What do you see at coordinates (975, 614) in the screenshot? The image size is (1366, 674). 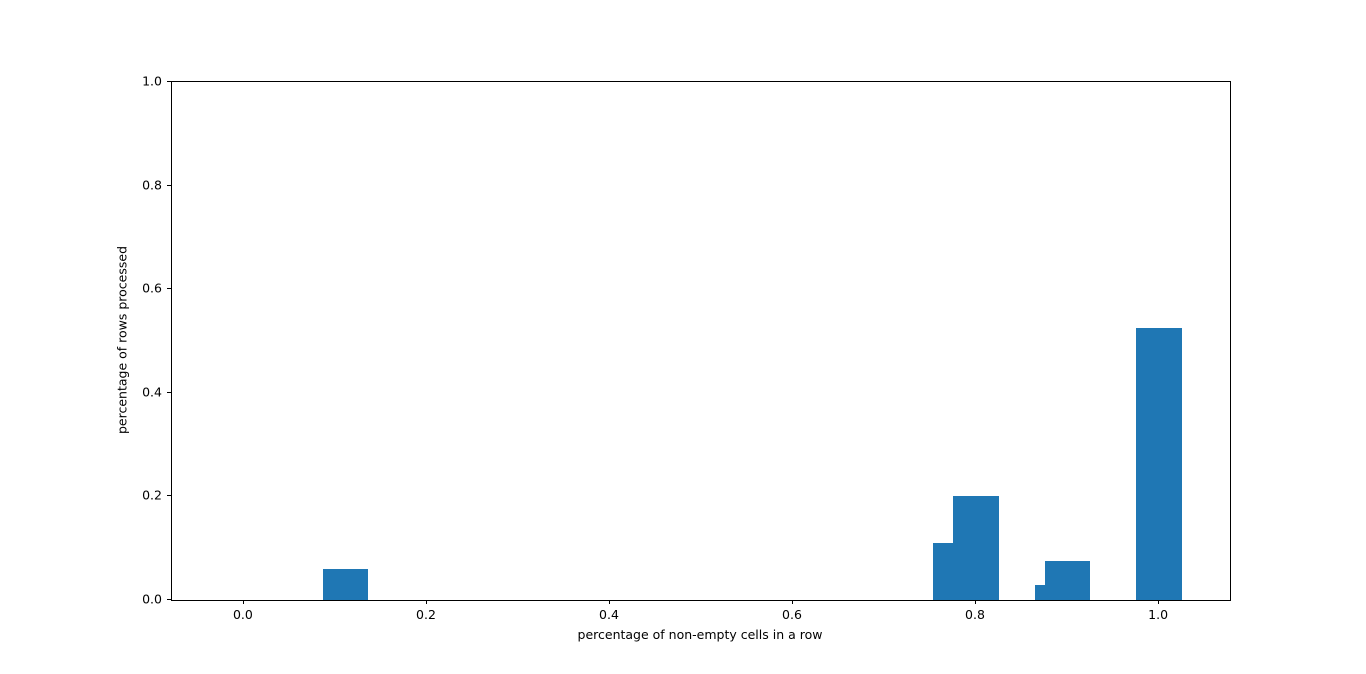 I see `x-tick-label: 0.8` at bounding box center [975, 614].